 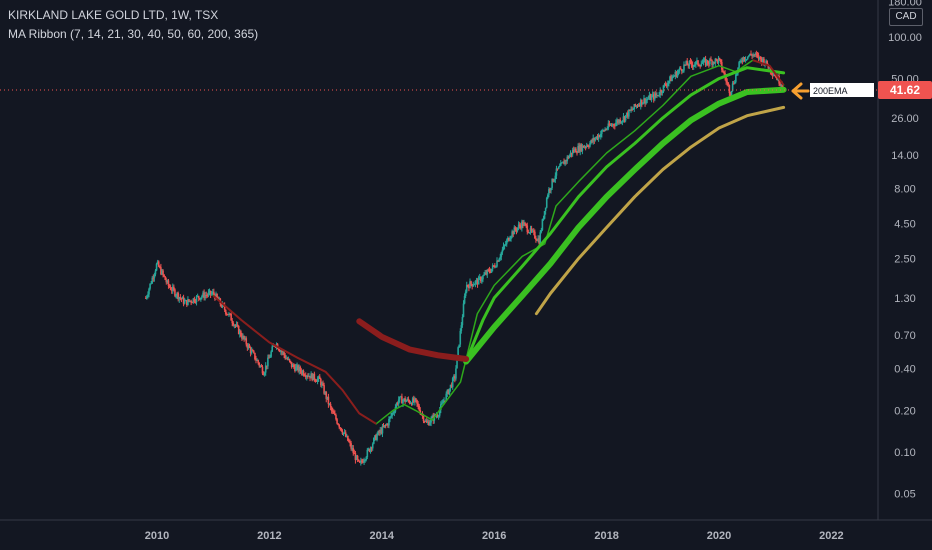 What do you see at coordinates (269, 536) in the screenshot?
I see `x-tick-label: 2012` at bounding box center [269, 536].